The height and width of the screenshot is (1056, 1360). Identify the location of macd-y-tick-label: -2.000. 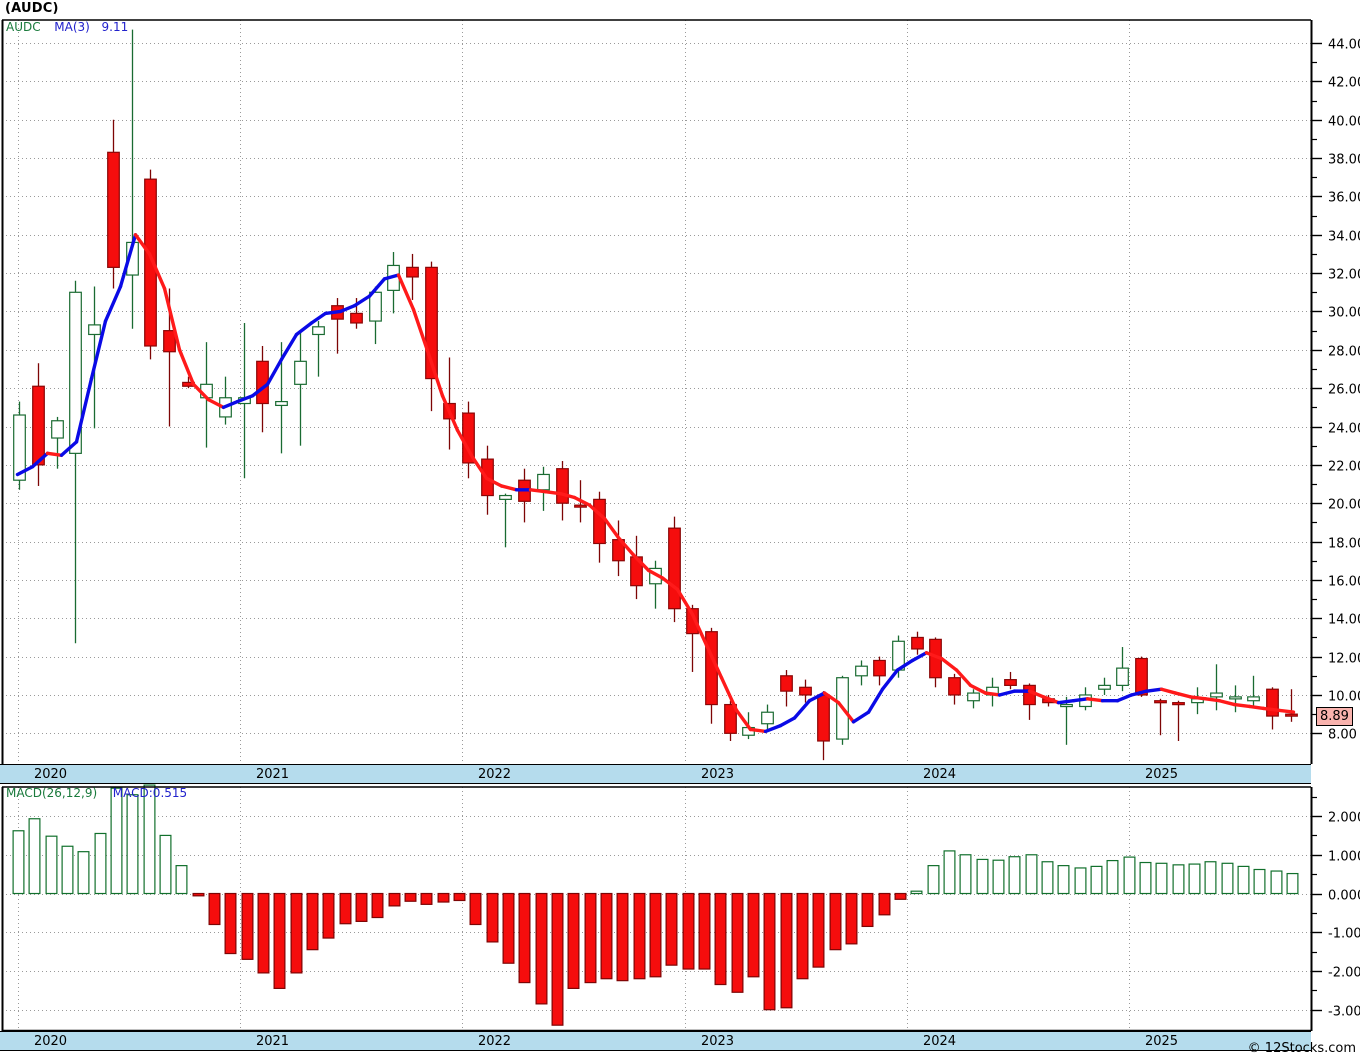
(1344, 973).